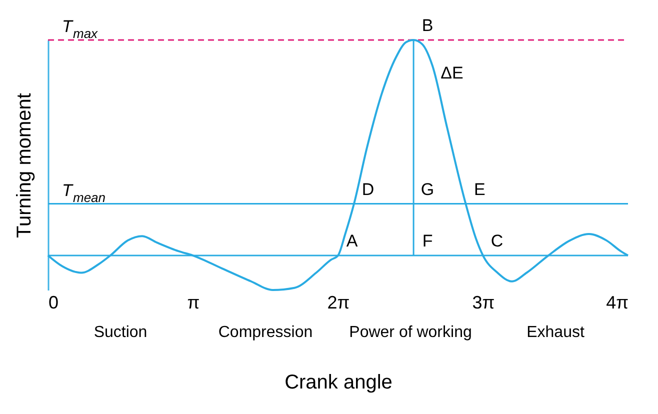  I want to click on x-tick-label: π, so click(193, 302).